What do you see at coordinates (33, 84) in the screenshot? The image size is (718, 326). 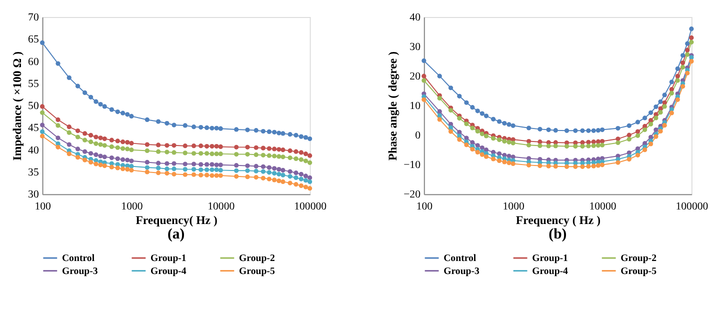 I see `y-tick-label: 55` at bounding box center [33, 84].